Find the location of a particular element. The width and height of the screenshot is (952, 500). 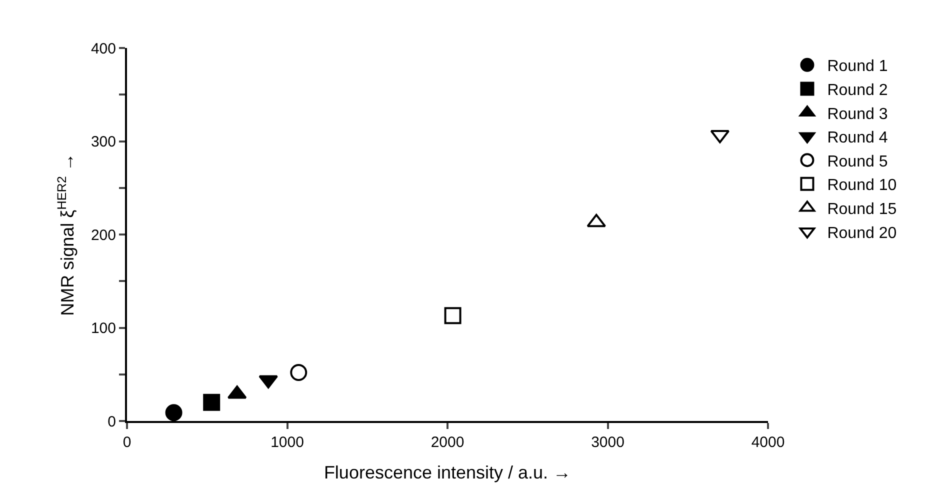

x-tick-label: 3000 is located at coordinates (607, 442).